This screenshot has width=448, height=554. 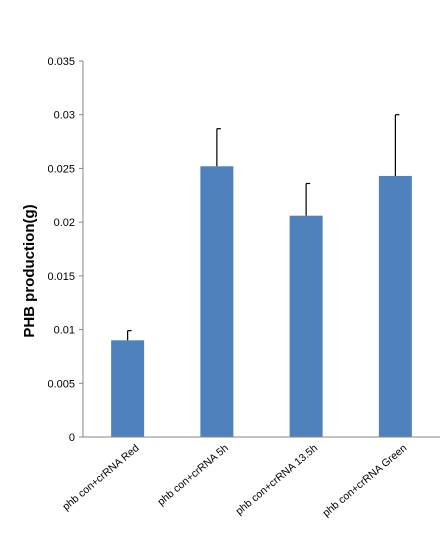 What do you see at coordinates (61, 62) in the screenshot?
I see `y-tick-label: 0.035` at bounding box center [61, 62].